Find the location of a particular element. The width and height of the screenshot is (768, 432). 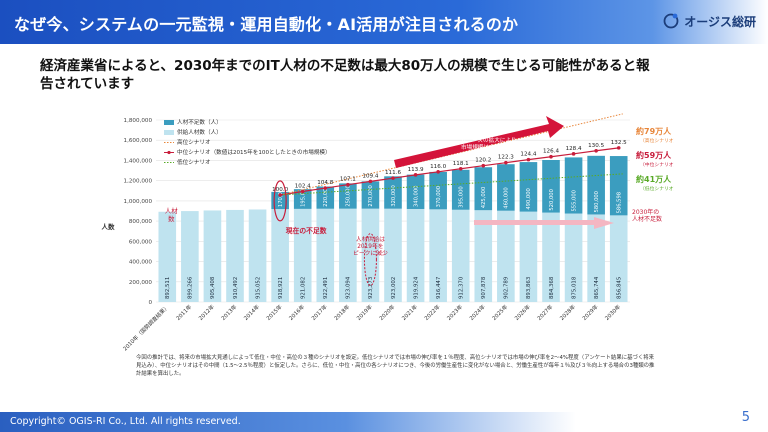

x-tick-label: 2016年 is located at coordinates (297, 312).